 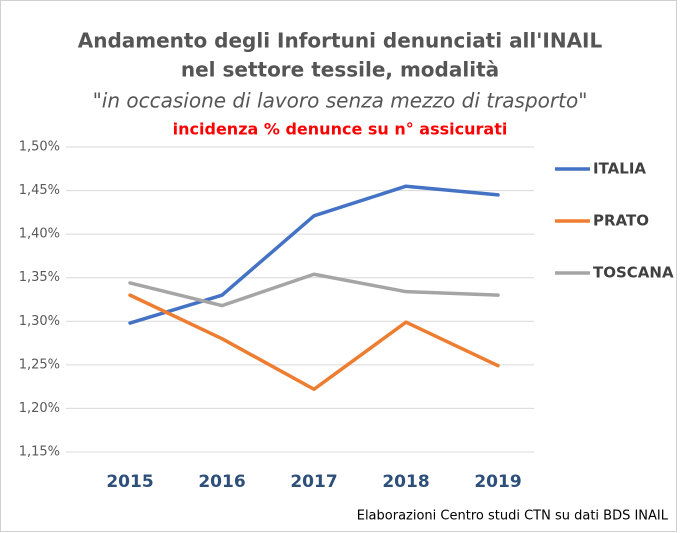 I want to click on y-tick-label: 1,35%, so click(x=39, y=277).